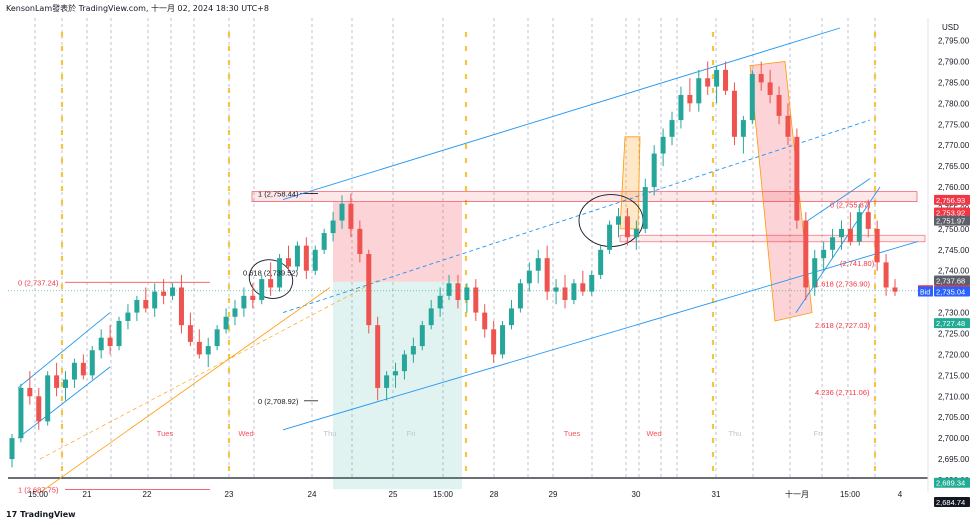 The image size is (980, 525). What do you see at coordinates (954, 41) in the screenshot?
I see `price-tick-label: 2,795.00` at bounding box center [954, 41].